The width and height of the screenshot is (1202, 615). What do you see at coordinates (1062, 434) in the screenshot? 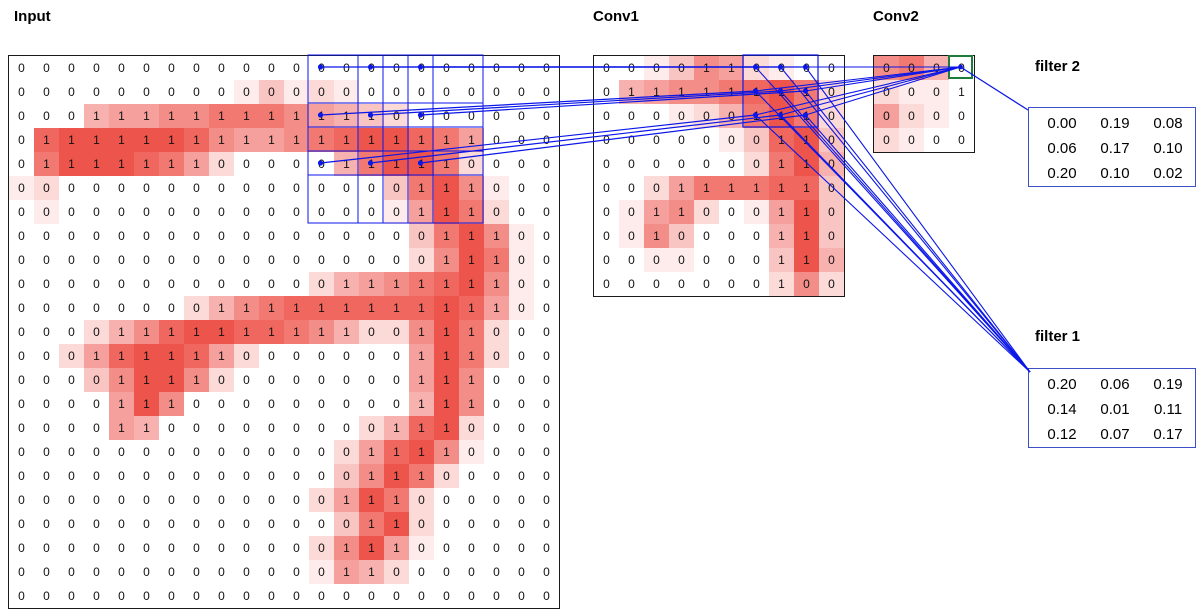
I see `filter-weight: 0.12` at bounding box center [1062, 434].